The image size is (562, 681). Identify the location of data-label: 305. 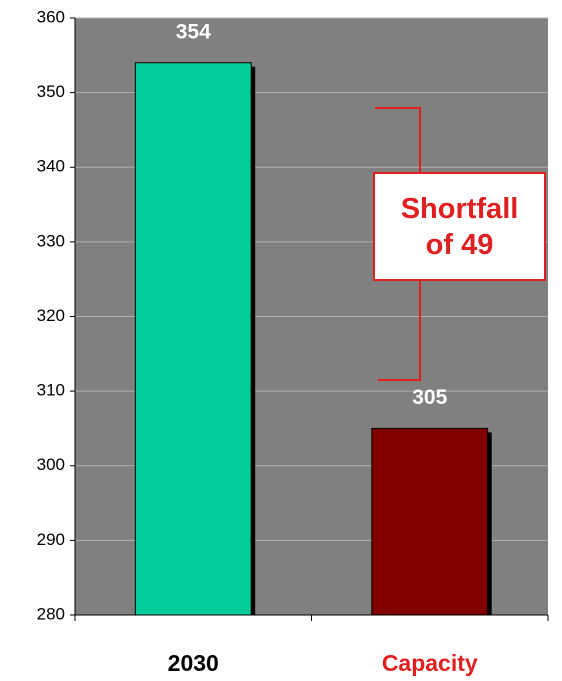
(429, 397).